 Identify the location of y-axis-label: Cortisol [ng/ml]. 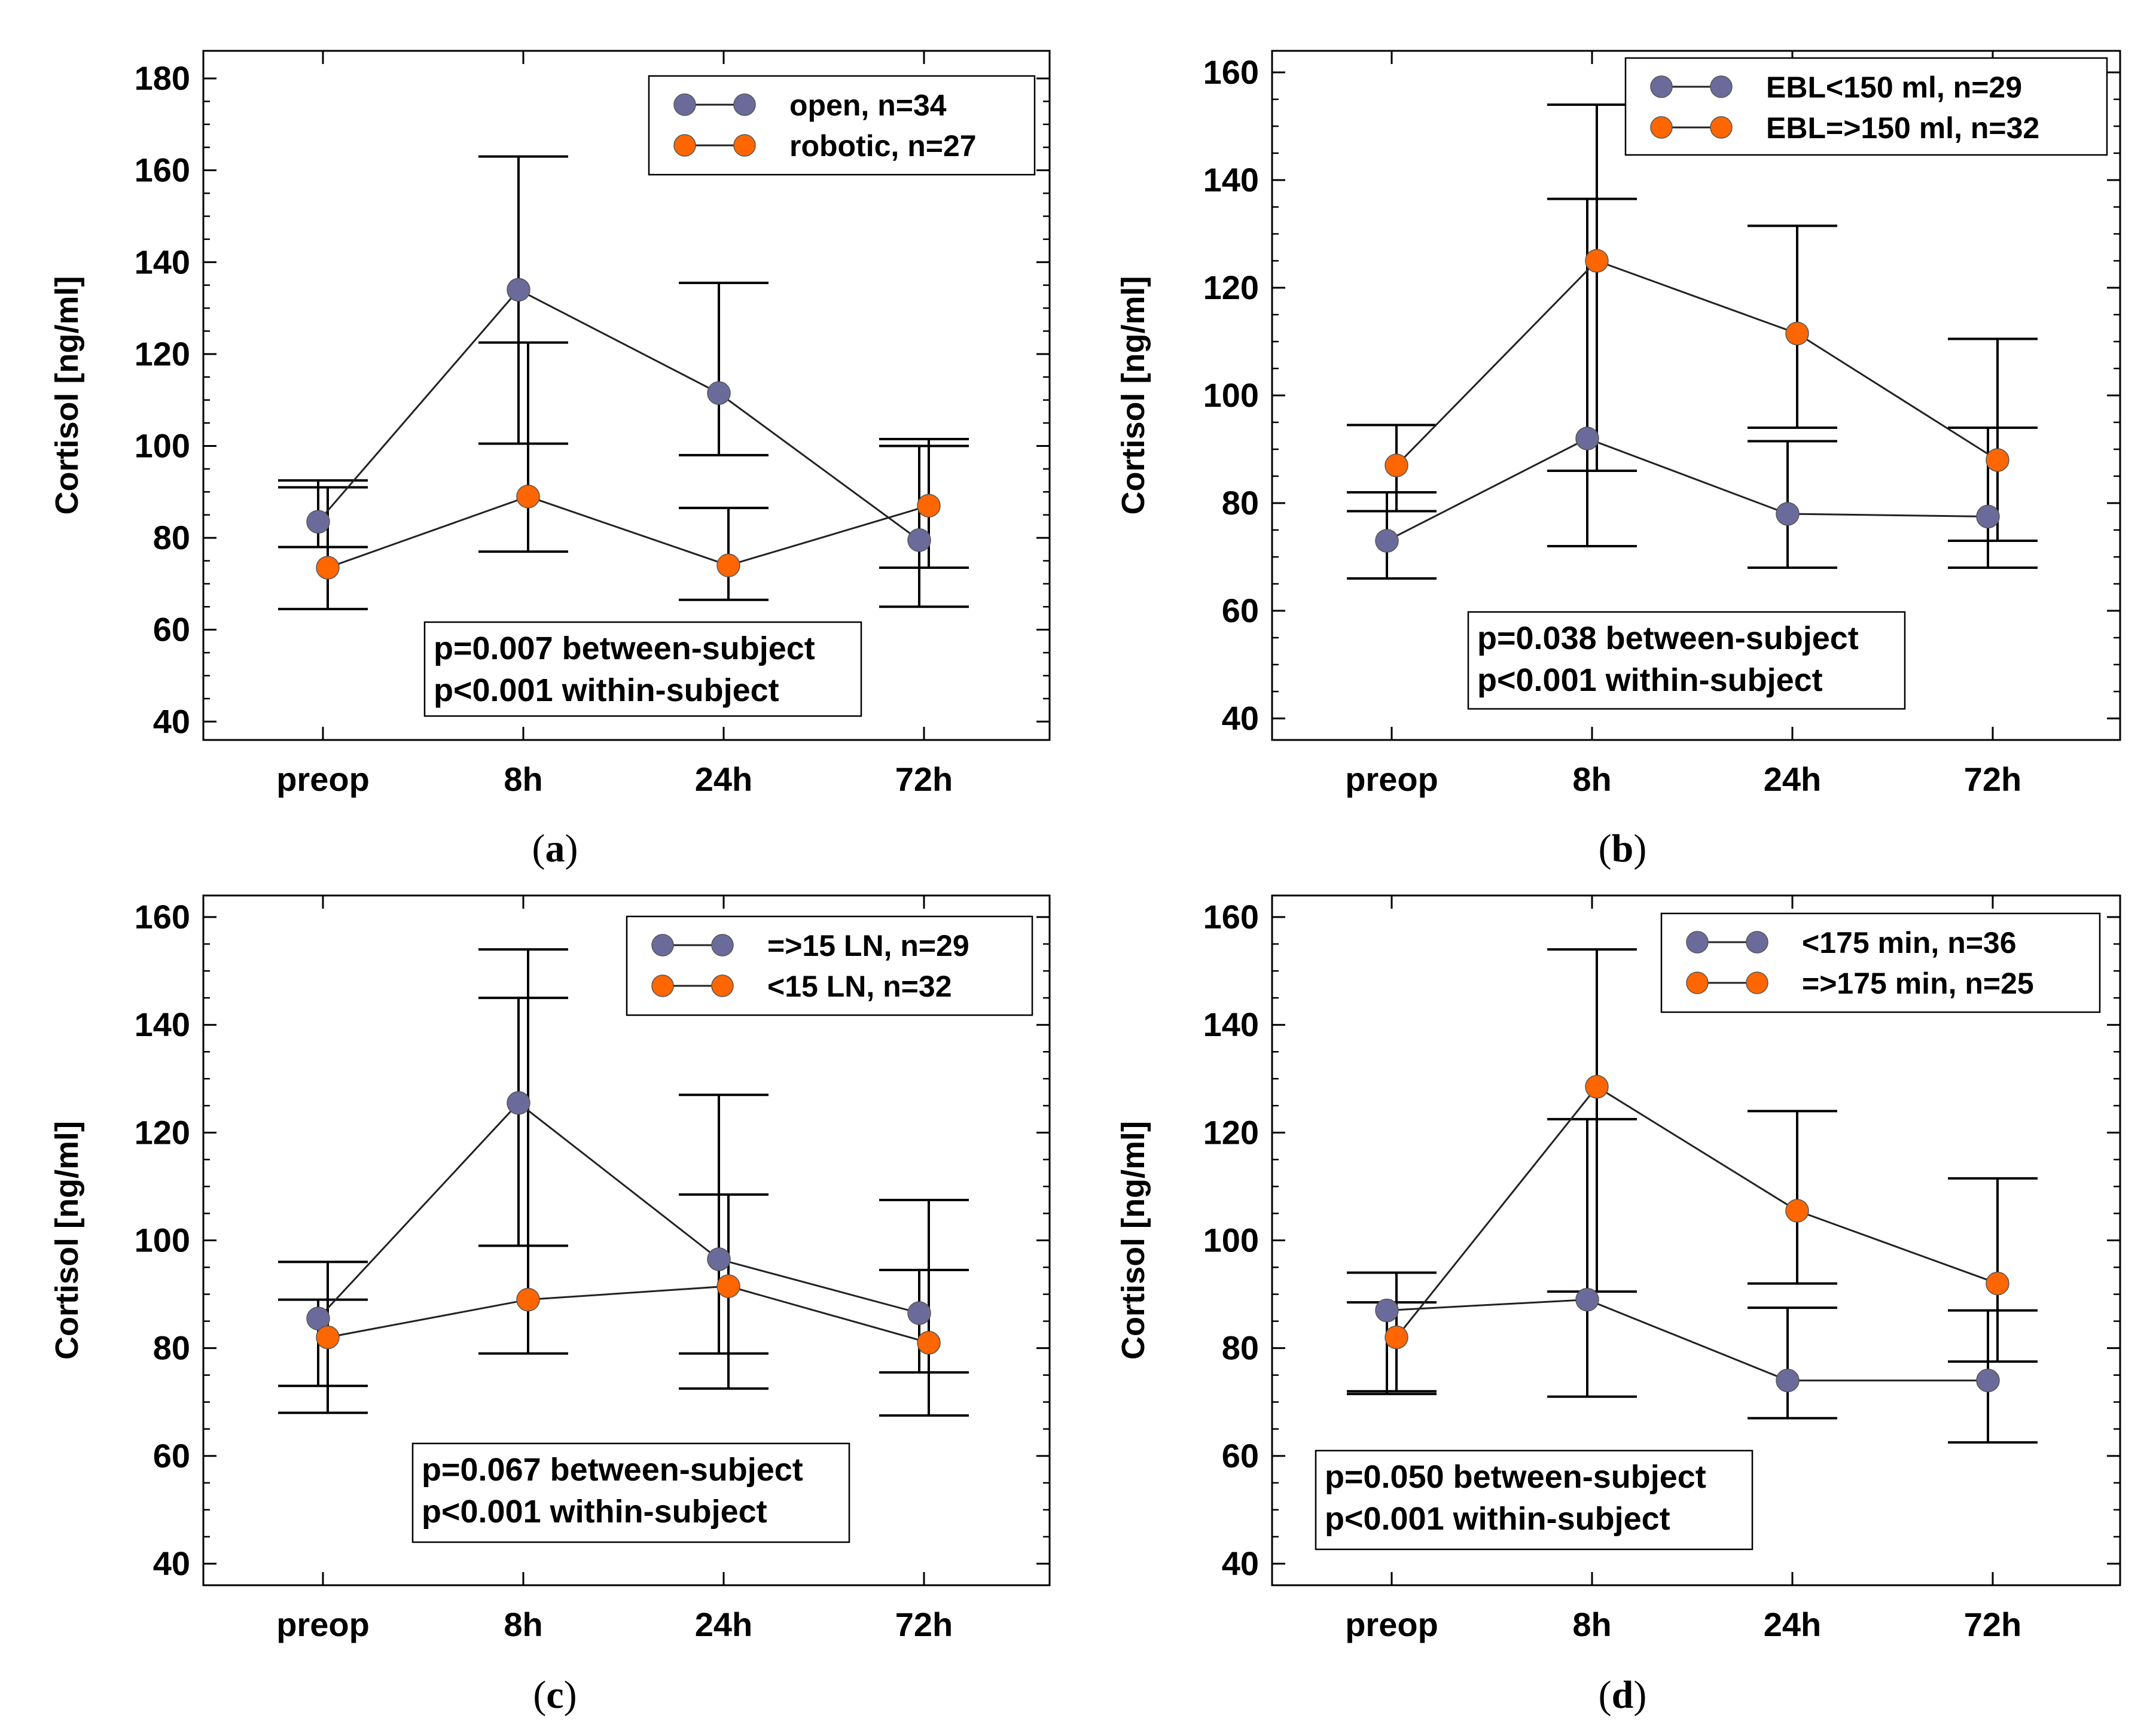
(67, 1240).